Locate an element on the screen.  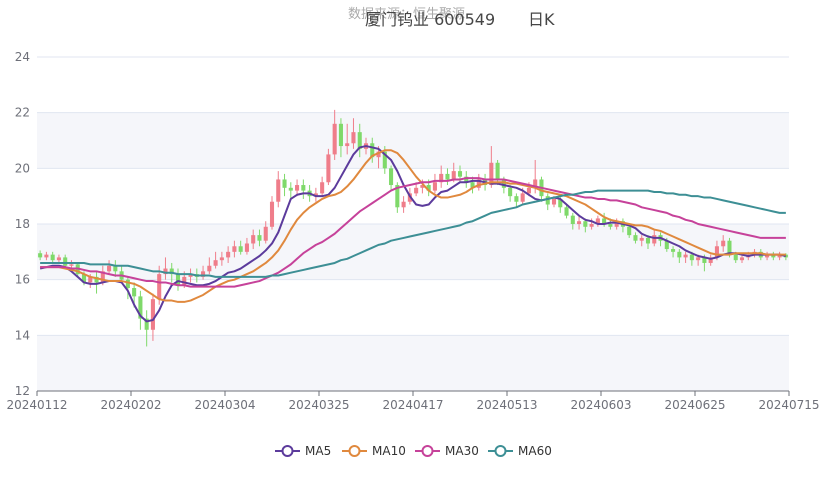
chart-period: 日K is located at coordinates (541, 19).